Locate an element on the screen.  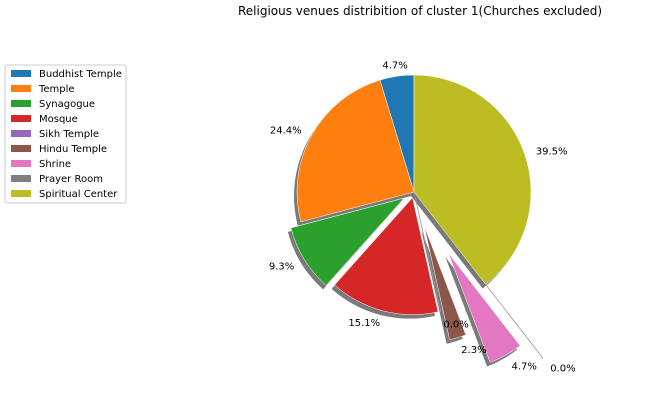
slice-hindu-temple is located at coordinates (445, 283).